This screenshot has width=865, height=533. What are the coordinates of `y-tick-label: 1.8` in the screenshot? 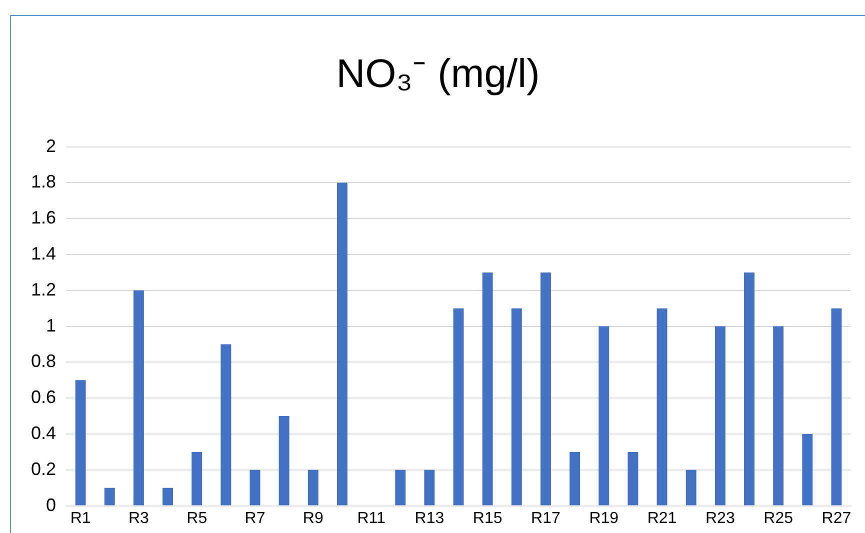 It's located at (43, 182).